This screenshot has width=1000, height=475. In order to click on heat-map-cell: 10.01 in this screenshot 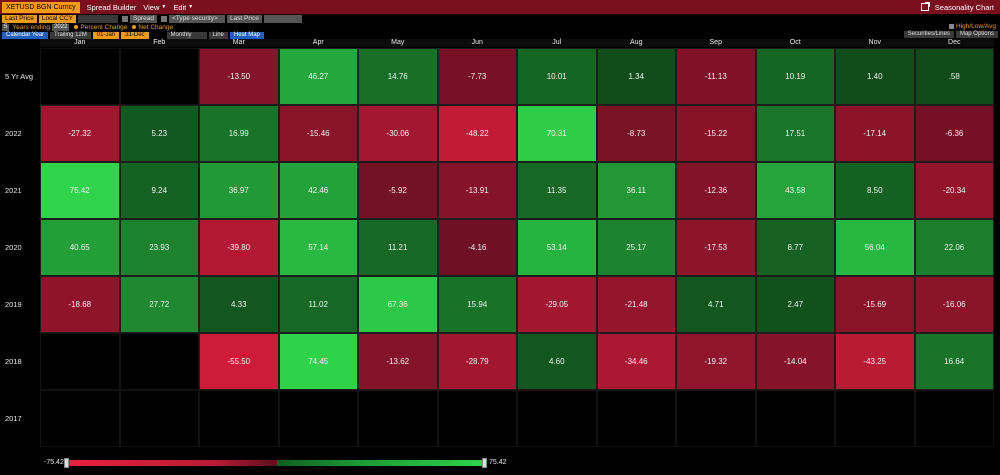, I will do `click(557, 76)`.